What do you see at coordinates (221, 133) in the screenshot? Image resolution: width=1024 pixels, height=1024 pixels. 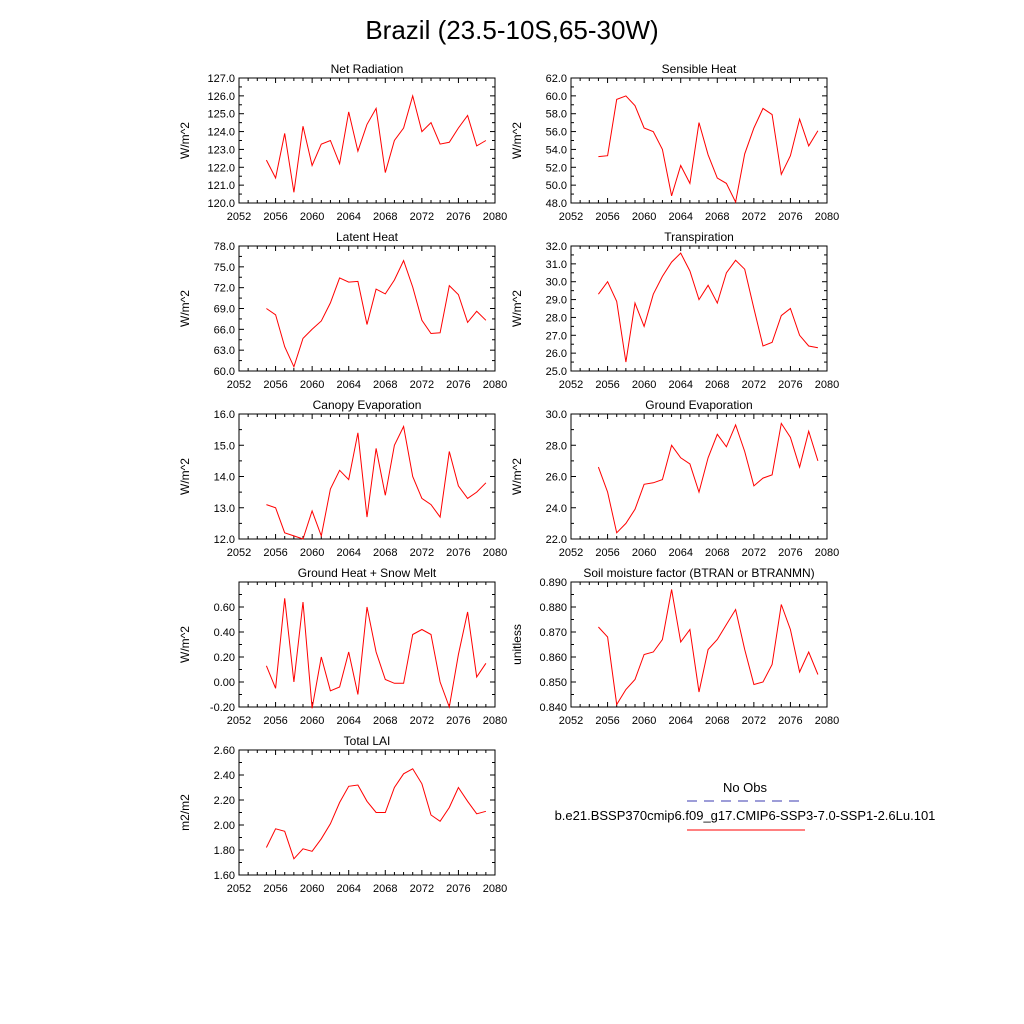 I see `y-tick-label: 124.0` at bounding box center [221, 133].